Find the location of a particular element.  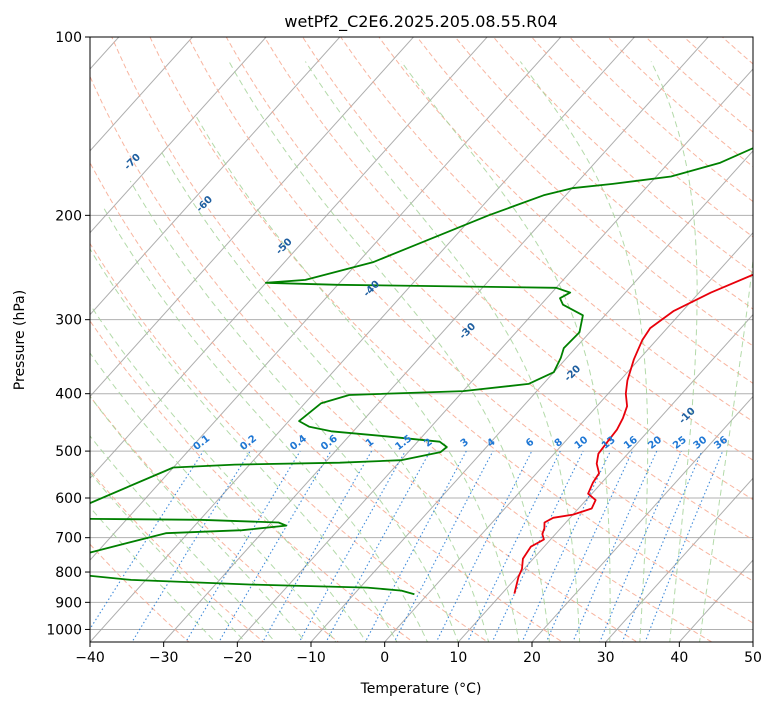

y-tick-label: 800 is located at coordinates (68, 573).